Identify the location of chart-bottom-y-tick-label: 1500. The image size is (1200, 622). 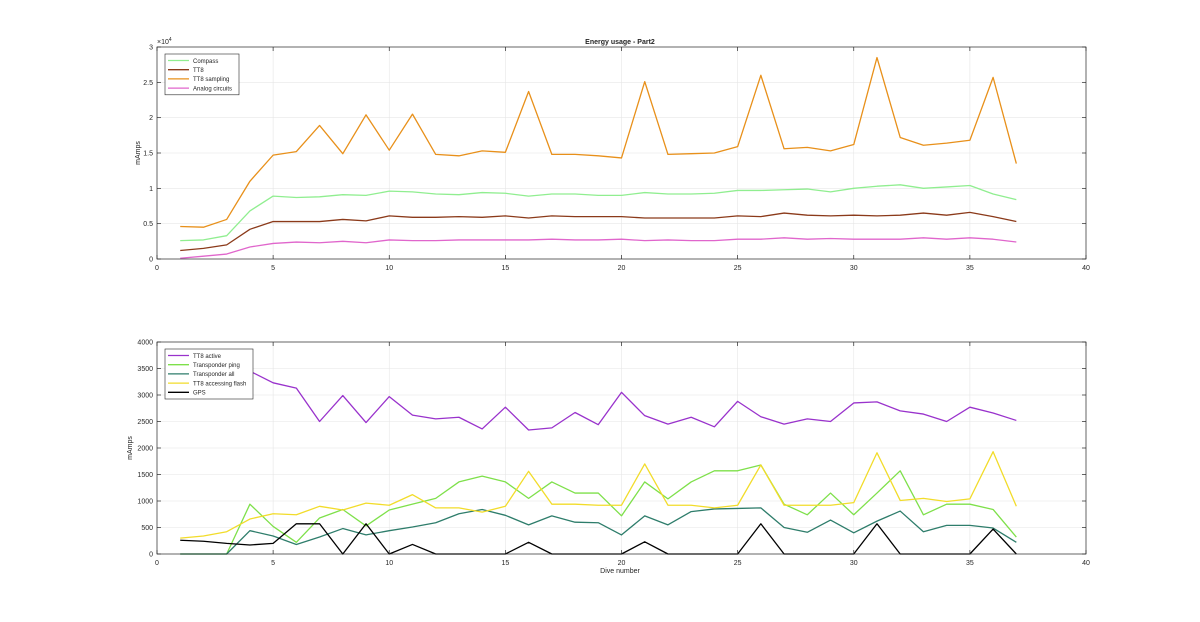
(145, 475).